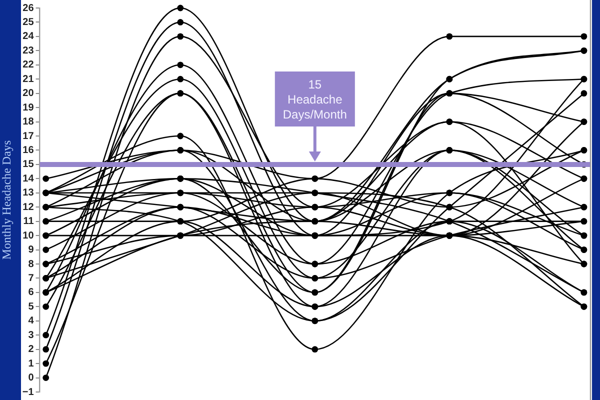 The image size is (600, 400). Describe the element at coordinates (31, 306) in the screenshot. I see `y-tick-label: 5` at that location.